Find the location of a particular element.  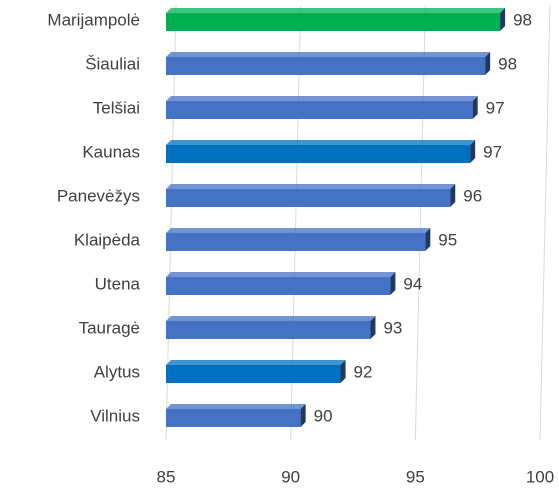

y-tick-label: Alytus is located at coordinates (117, 371).